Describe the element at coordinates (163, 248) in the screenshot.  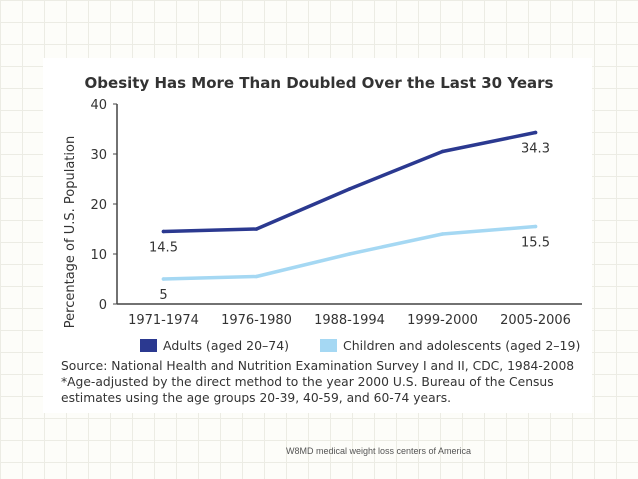
I see `data-label: 14.5` at that location.